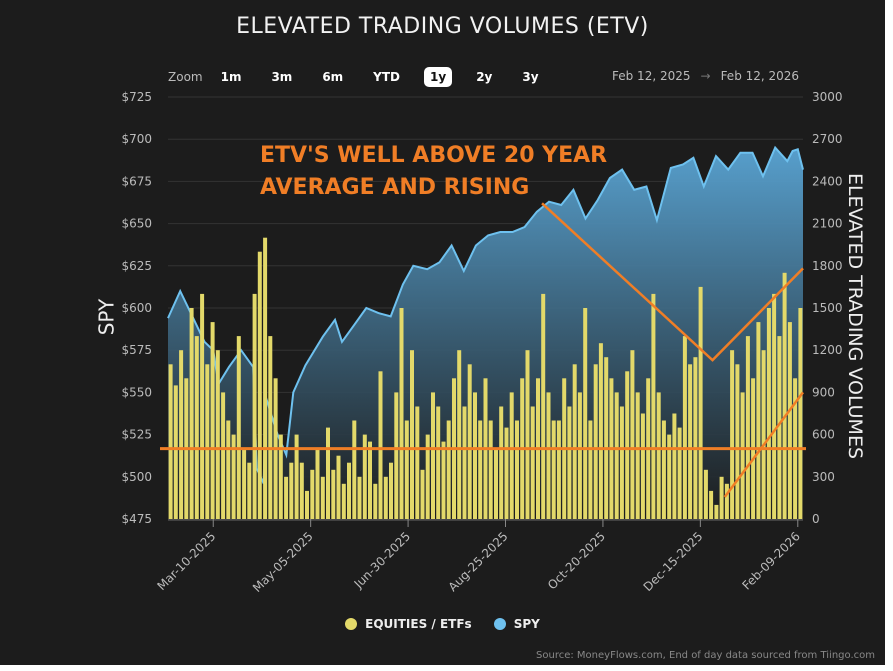  What do you see at coordinates (395, 187) in the screenshot?
I see `annotation-line-2: AVERAGE AND RISING` at bounding box center [395, 187].